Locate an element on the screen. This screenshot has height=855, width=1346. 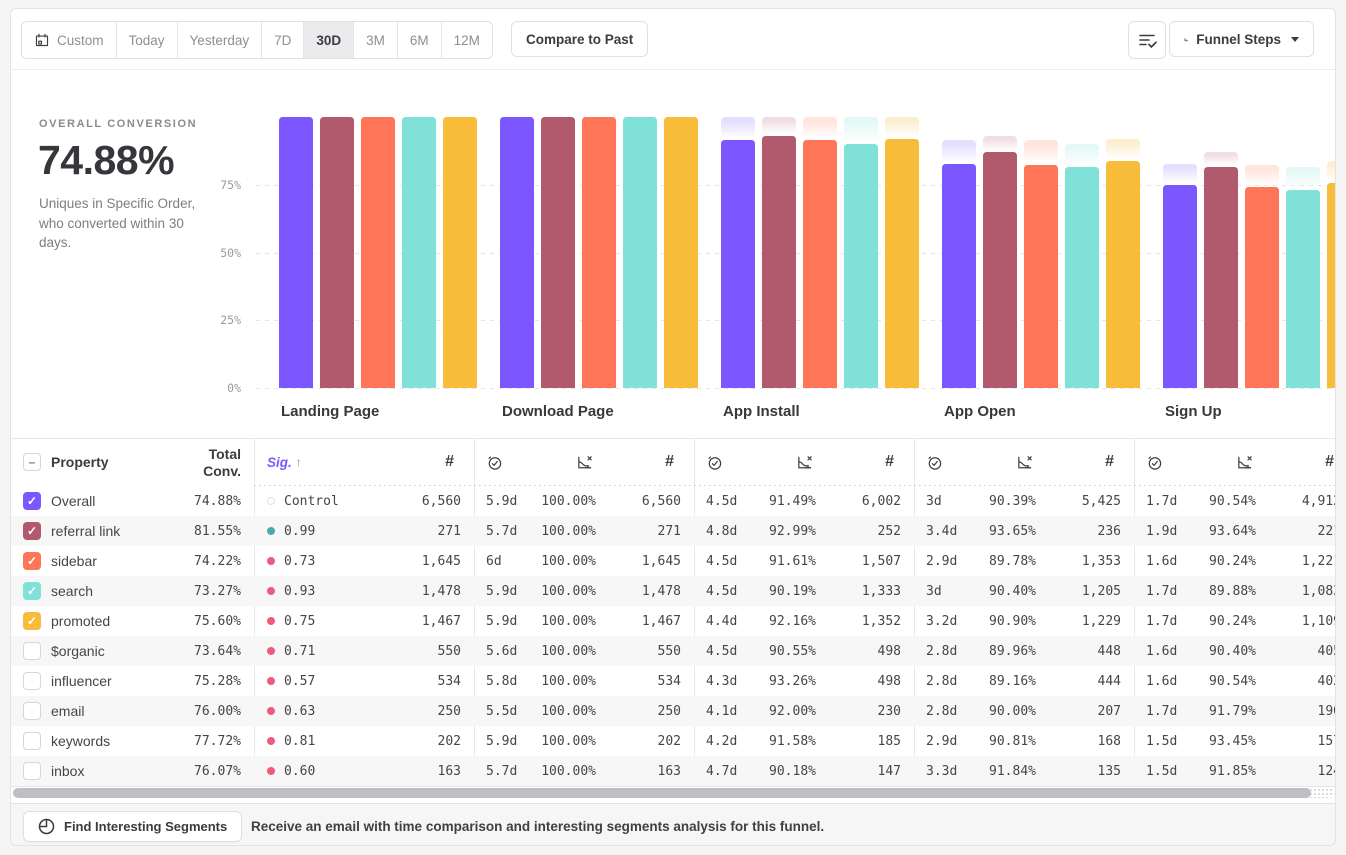
dropoff-cap-Overall is located at coordinates (1180, 174).